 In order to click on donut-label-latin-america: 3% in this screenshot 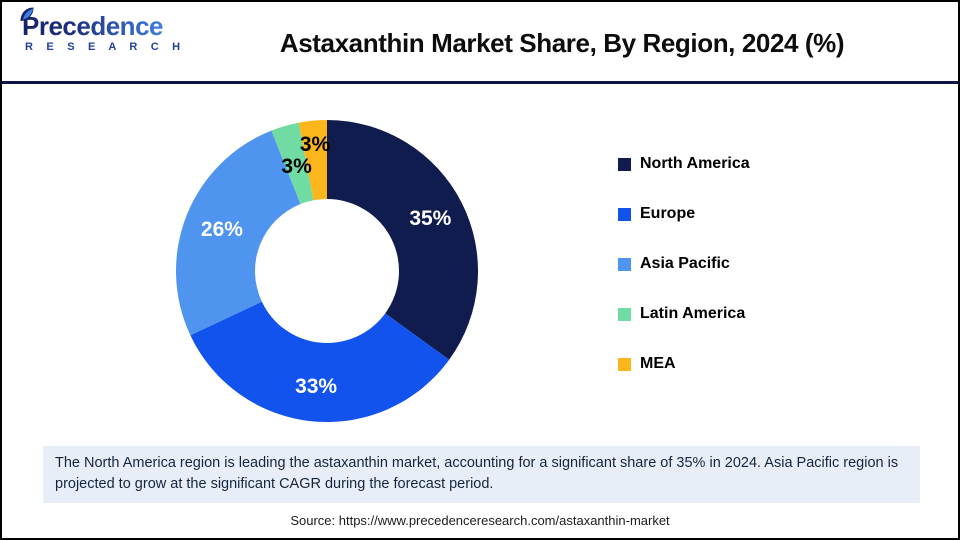, I will do `click(296, 166)`.